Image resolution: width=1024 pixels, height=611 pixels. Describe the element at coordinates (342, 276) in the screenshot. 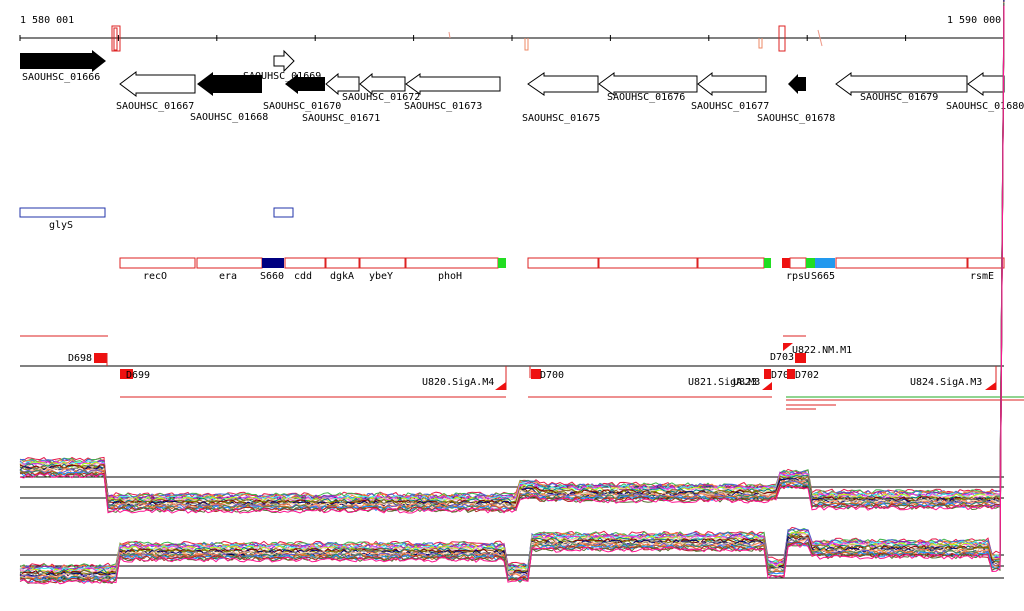

I see `operon-label: dgkA` at that location.